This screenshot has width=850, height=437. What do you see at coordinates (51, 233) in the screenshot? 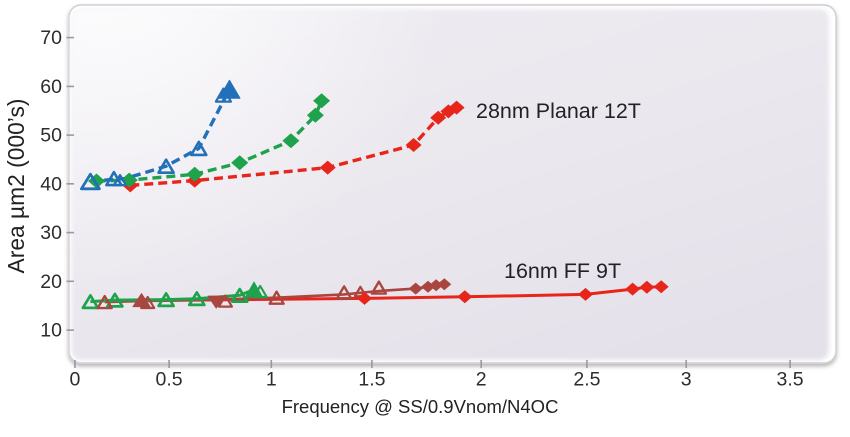
I see `svg-text: 30` at bounding box center [51, 233].